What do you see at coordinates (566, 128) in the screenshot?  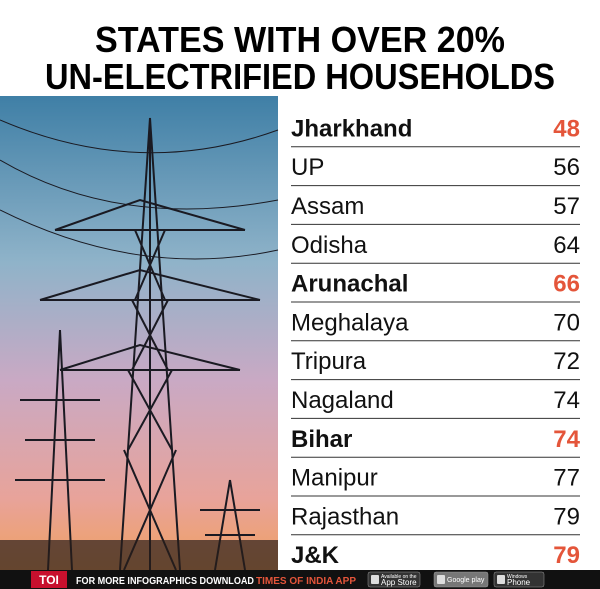 I see `state-value: 48` at bounding box center [566, 128].